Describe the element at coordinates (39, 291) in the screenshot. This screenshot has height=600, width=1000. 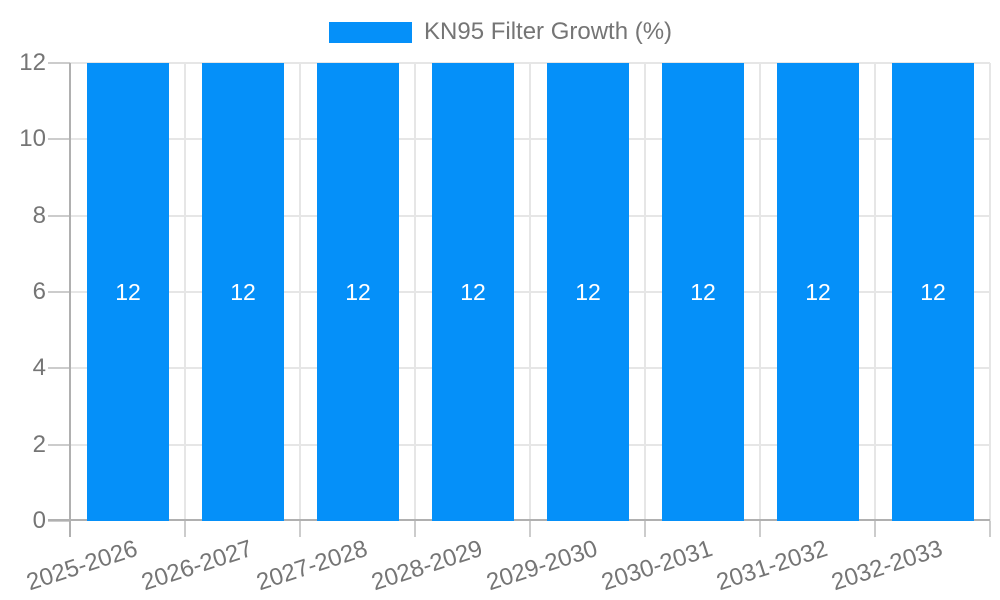
I see `y-tick-label: 6` at that location.